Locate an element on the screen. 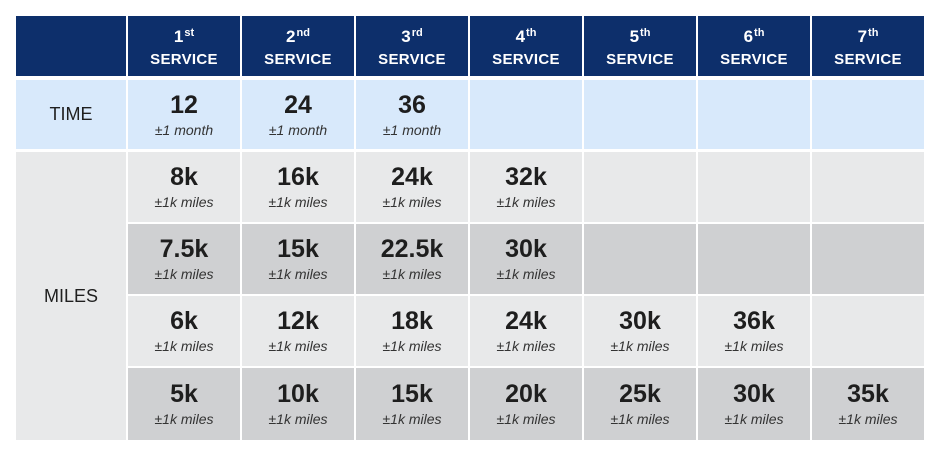 The image size is (928, 452). miles-cell: 7.5k ±1k miles is located at coordinates (184, 260).